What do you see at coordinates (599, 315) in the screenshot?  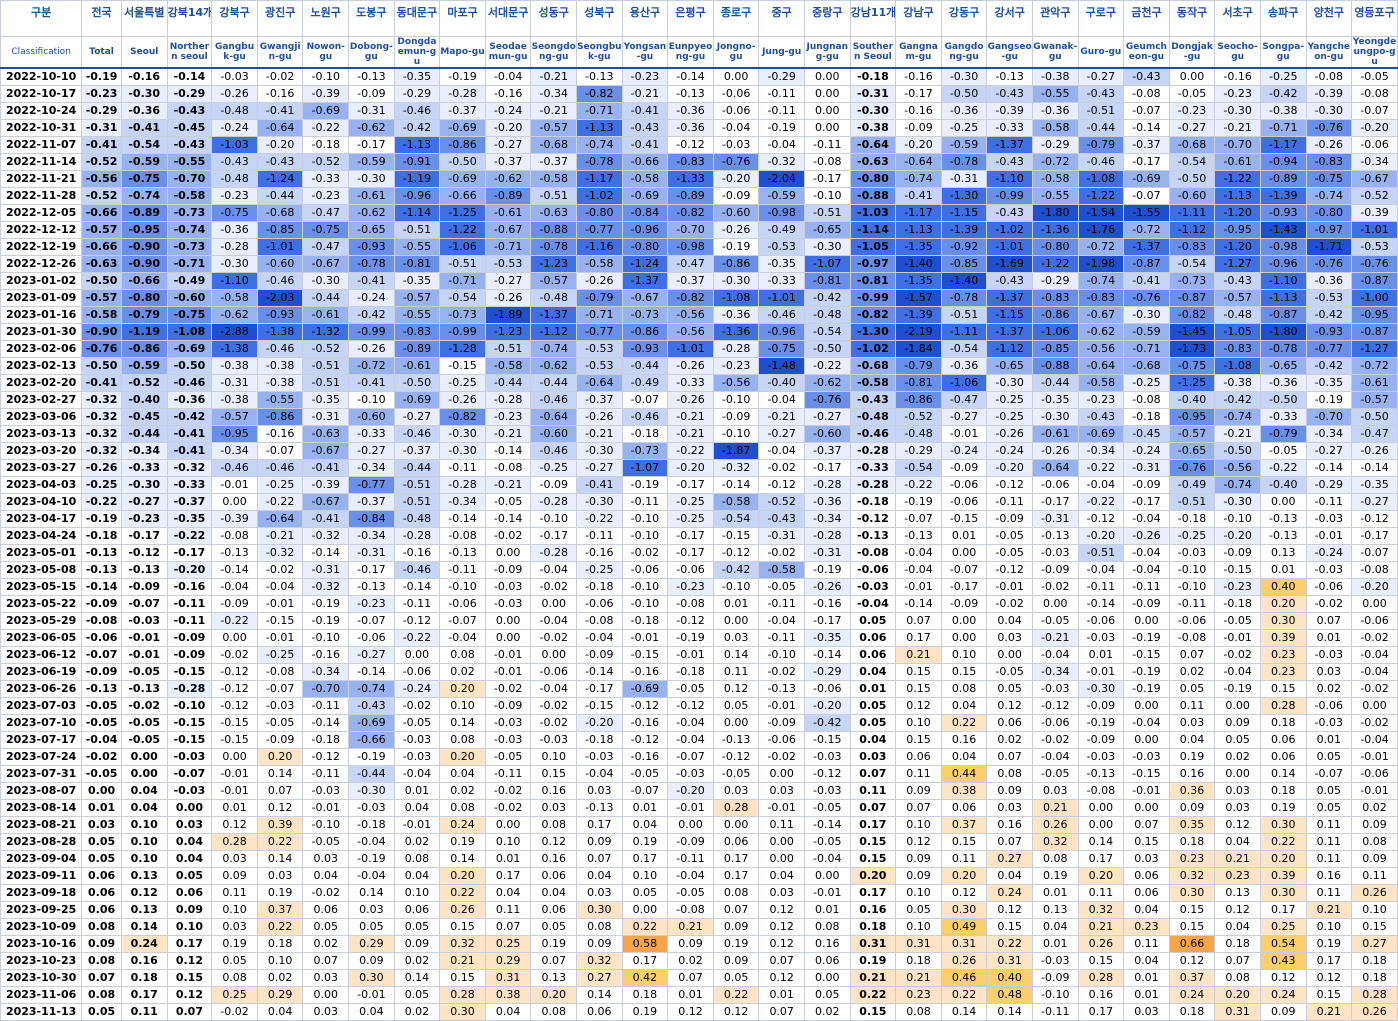 I see `table-cell: -0.71` at bounding box center [599, 315].